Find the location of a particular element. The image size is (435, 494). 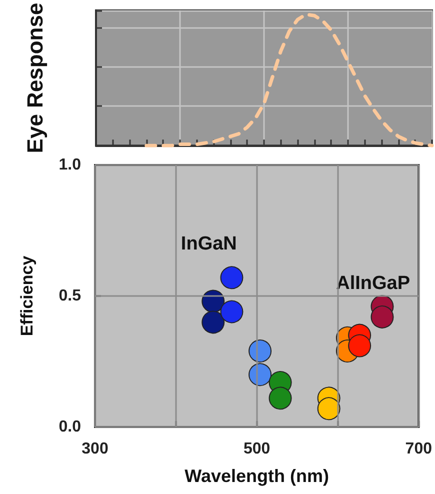

x-tick-label: 300 is located at coordinates (95, 449).